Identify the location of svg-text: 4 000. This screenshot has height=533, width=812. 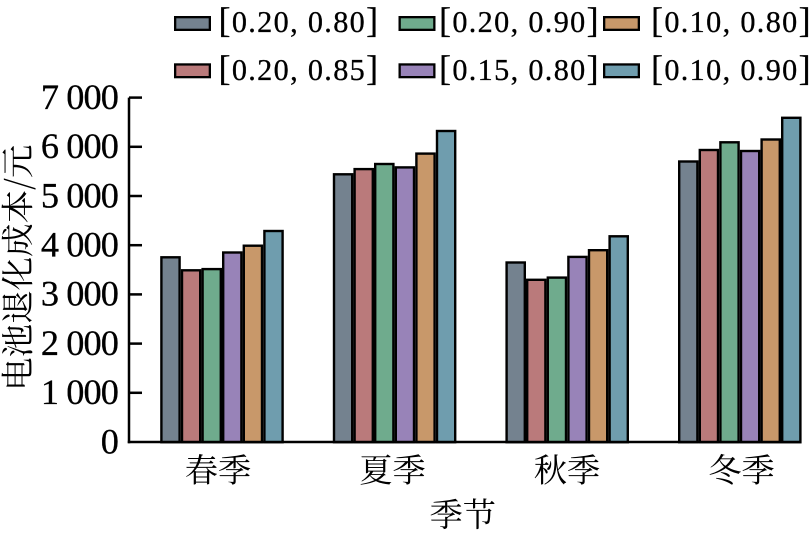
(79, 245).